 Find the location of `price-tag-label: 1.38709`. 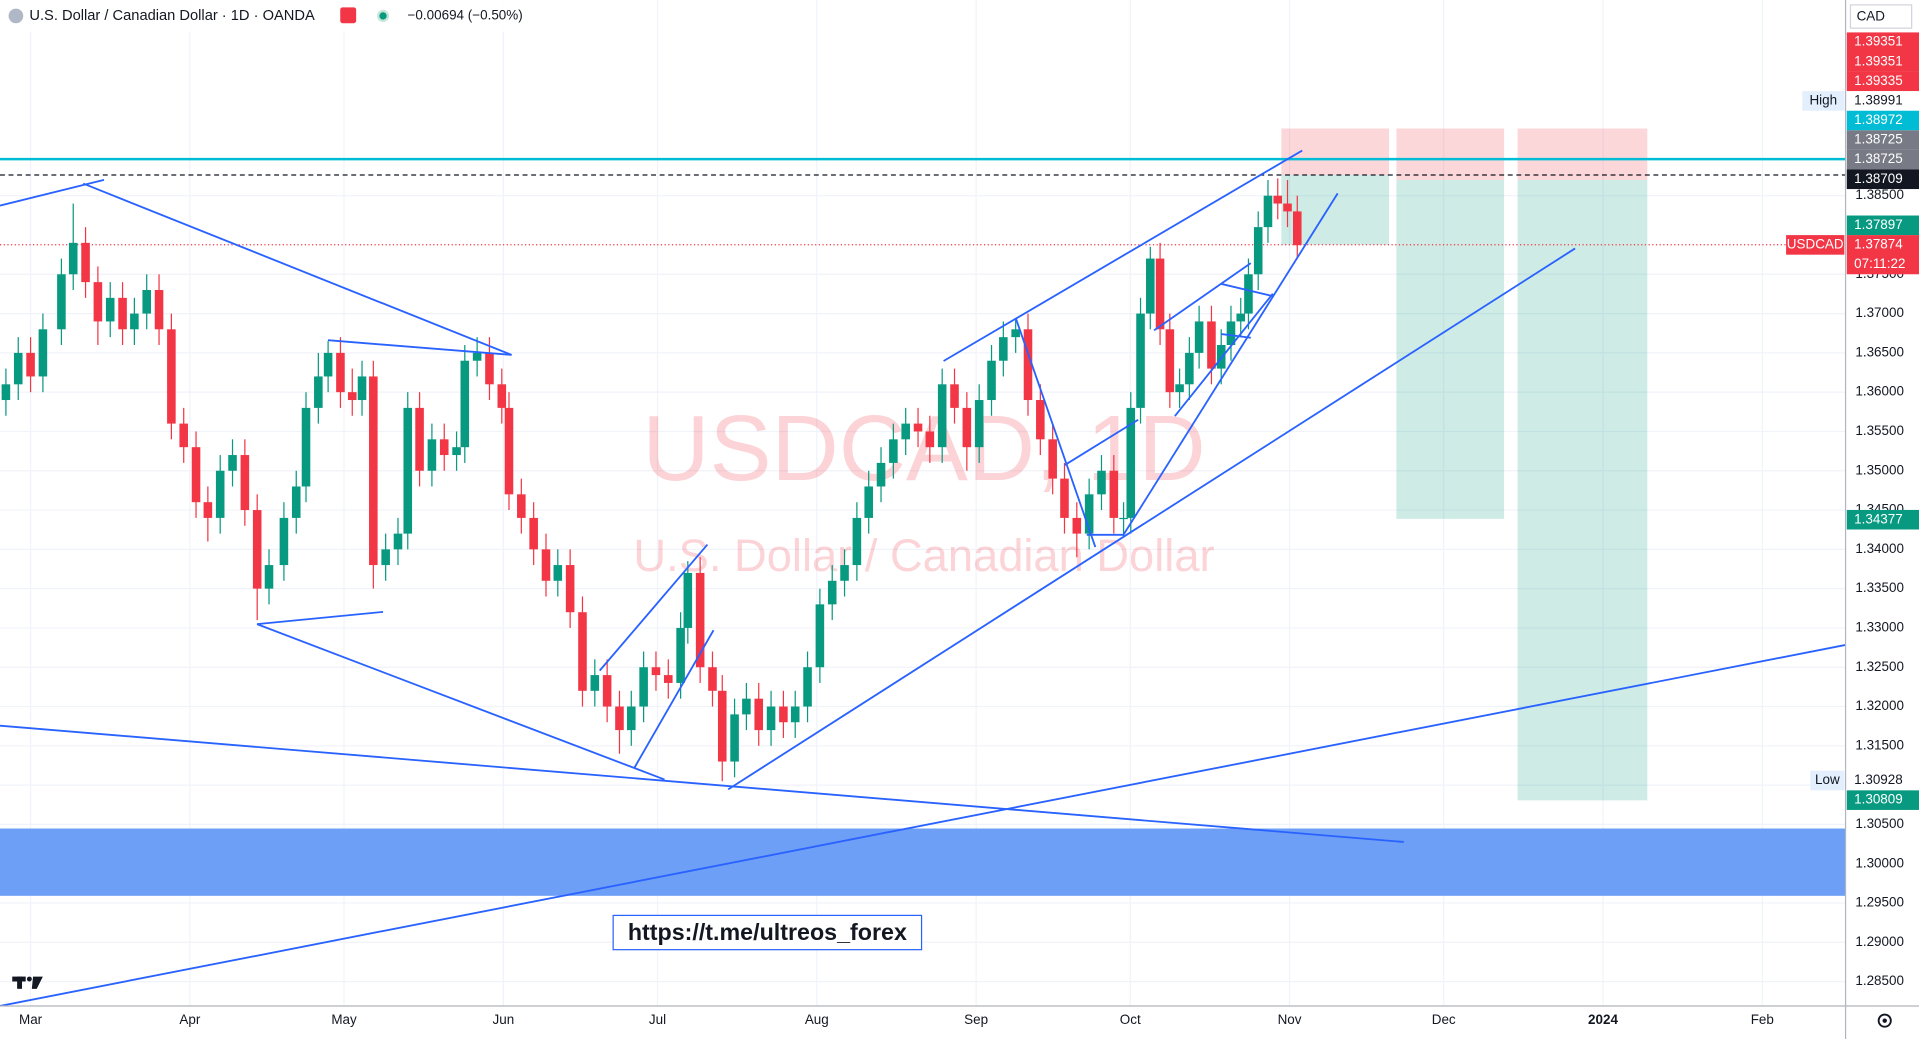

price-tag-label: 1.38709 is located at coordinates (1878, 178).